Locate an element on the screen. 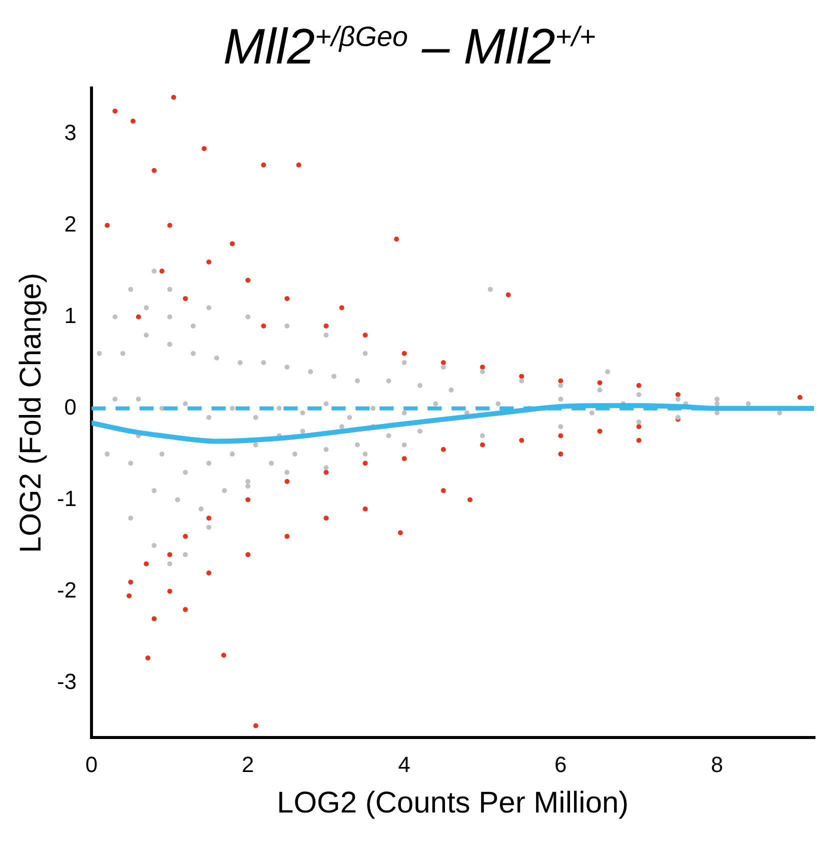 This screenshot has height=846, width=819. x-tick-label: 6 is located at coordinates (560, 764).